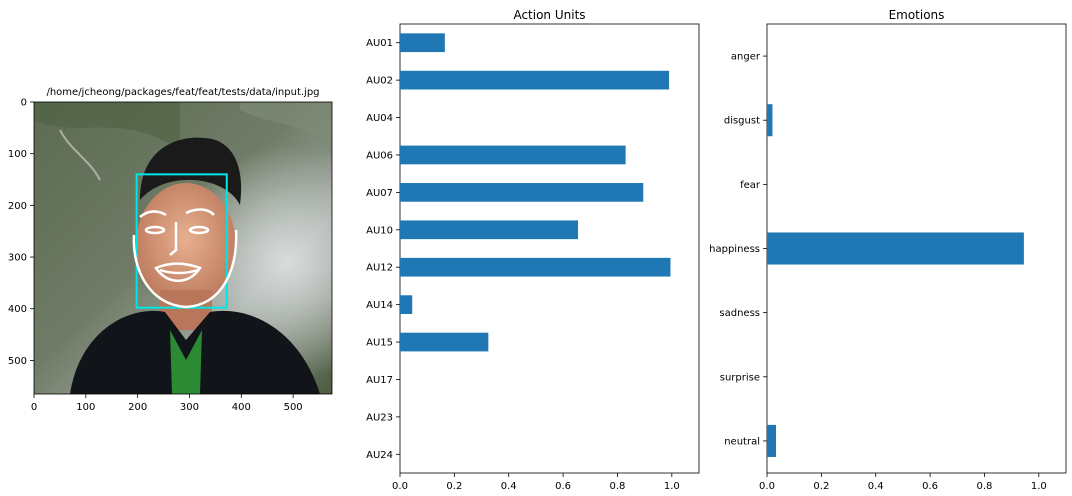 This screenshot has height=496, width=1072. What do you see at coordinates (185, 258) in the screenshot?
I see `facial-landmarks` at bounding box center [185, 258].